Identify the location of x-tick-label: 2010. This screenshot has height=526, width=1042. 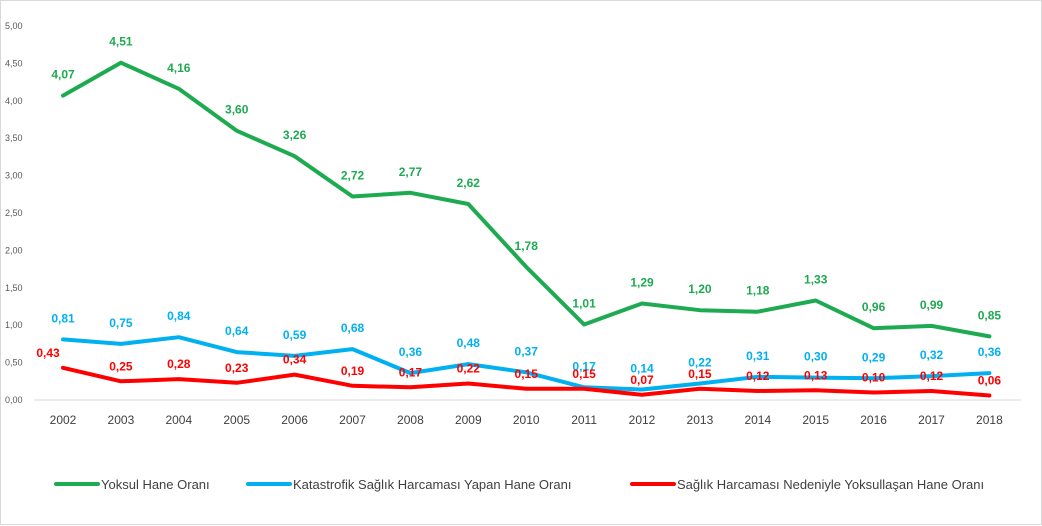
(526, 420).